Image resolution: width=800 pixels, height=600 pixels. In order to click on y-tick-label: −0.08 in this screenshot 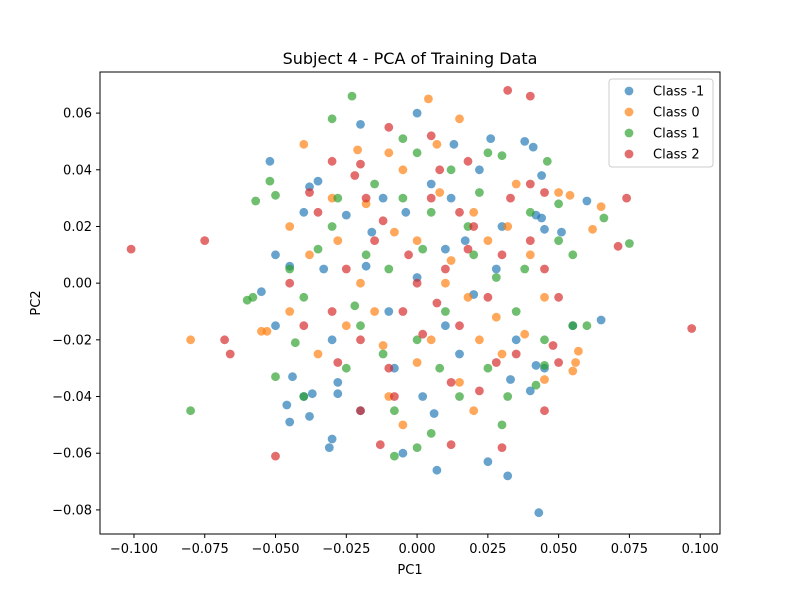, I will do `click(72, 510)`.